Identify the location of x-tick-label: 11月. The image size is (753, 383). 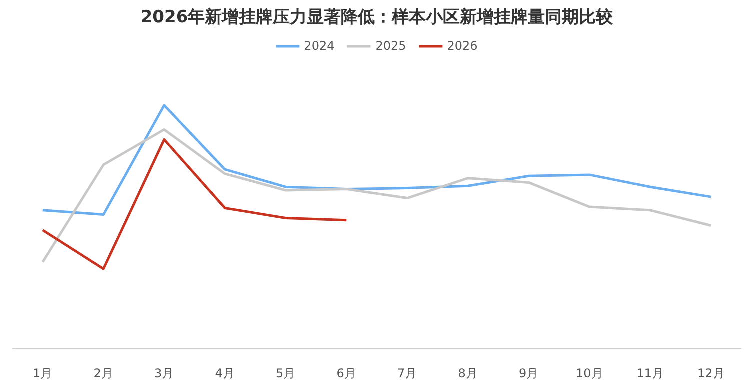
(650, 373).